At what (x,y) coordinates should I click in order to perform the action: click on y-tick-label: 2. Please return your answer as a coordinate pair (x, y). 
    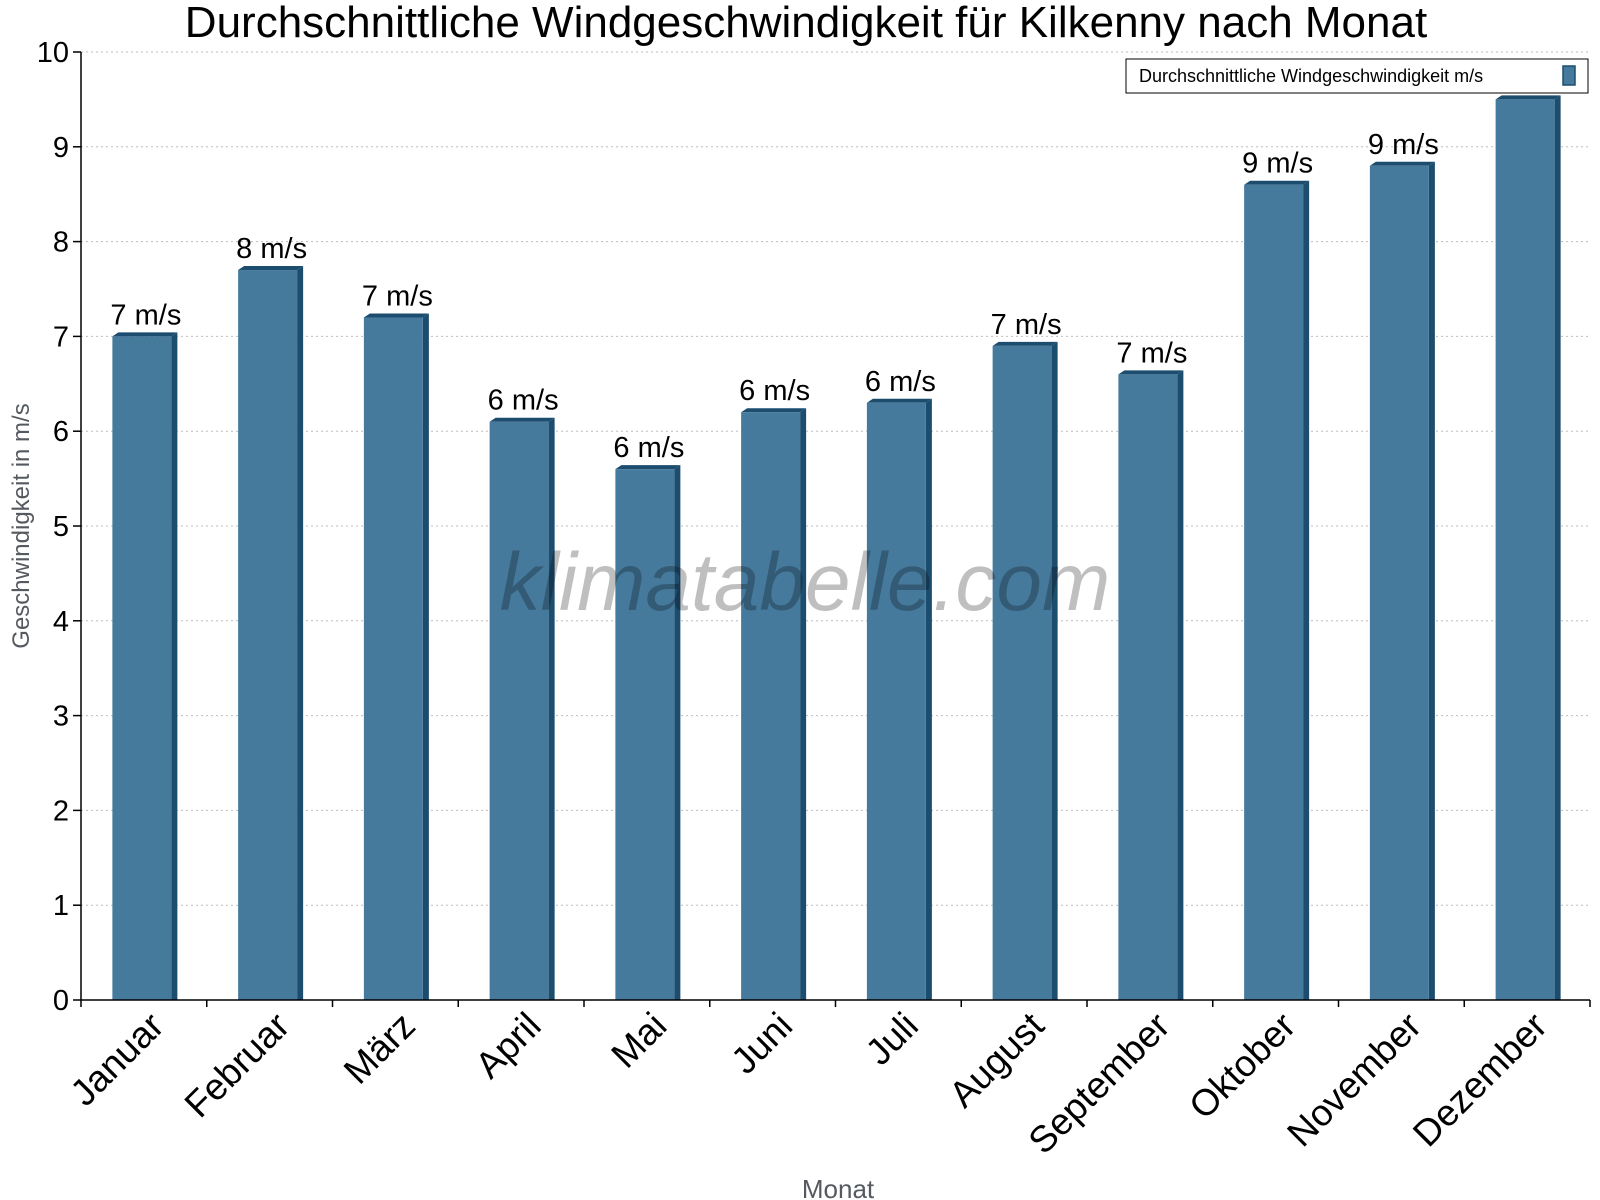
    Looking at the image, I should click on (61, 811).